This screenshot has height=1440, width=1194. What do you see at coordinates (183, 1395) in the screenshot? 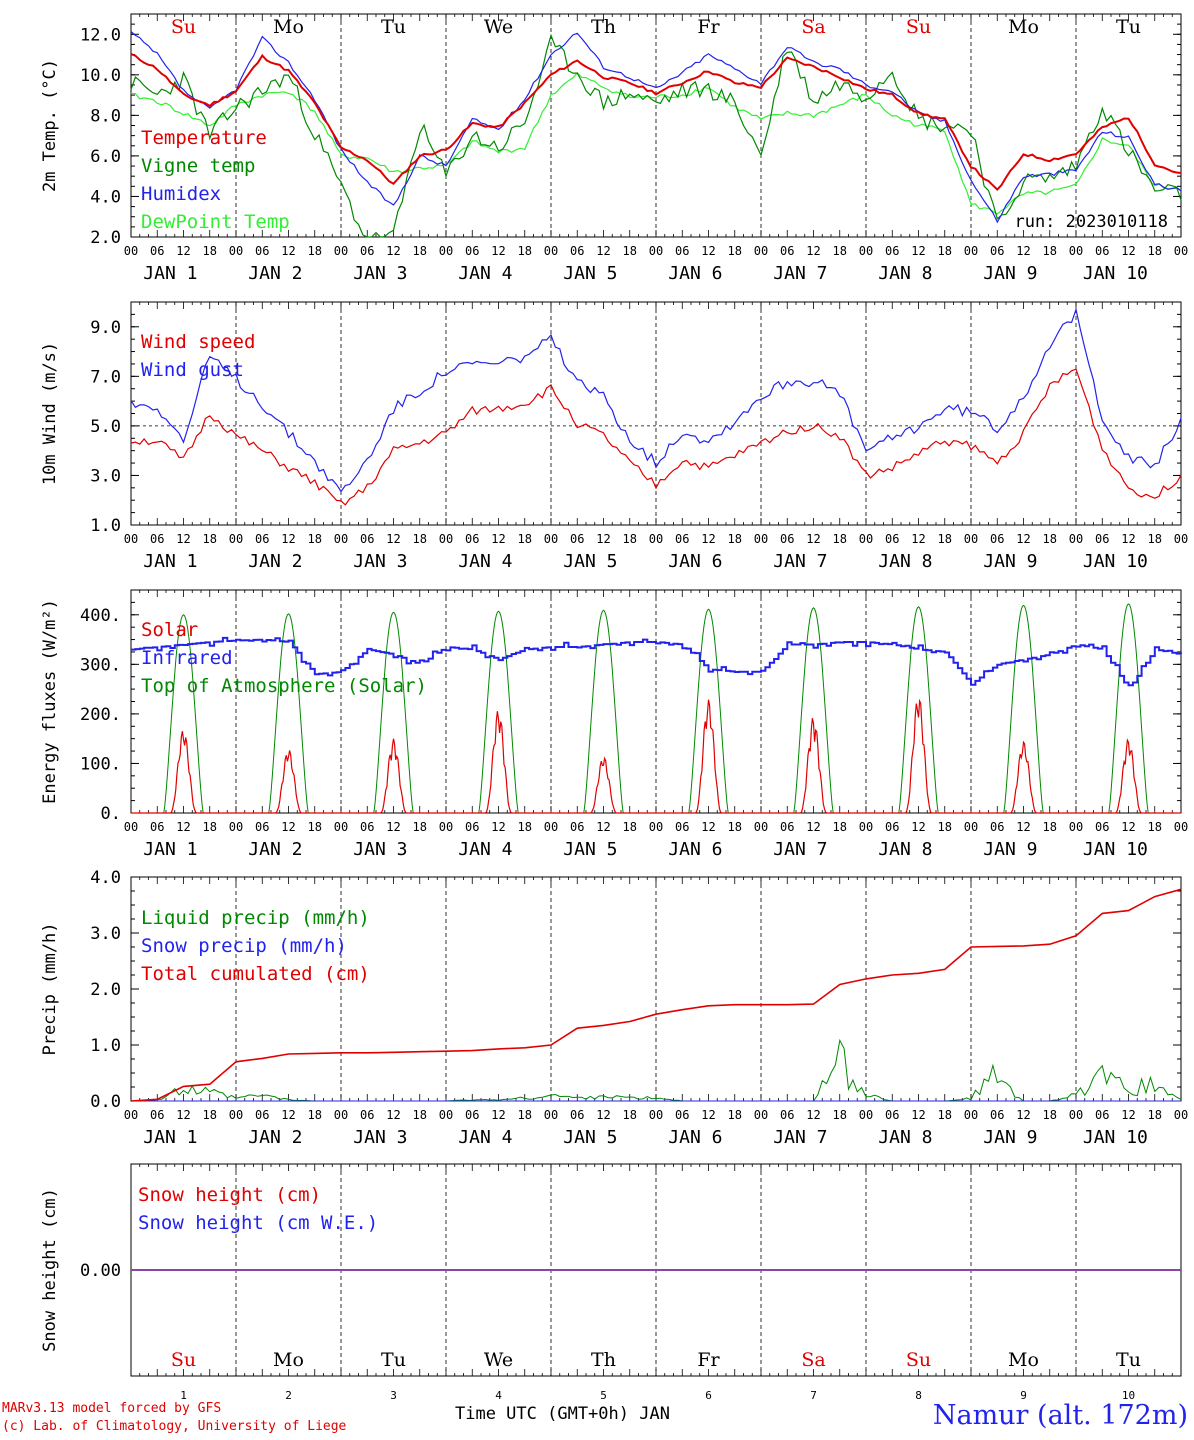
I see `day-number-label: 1` at bounding box center [183, 1395].